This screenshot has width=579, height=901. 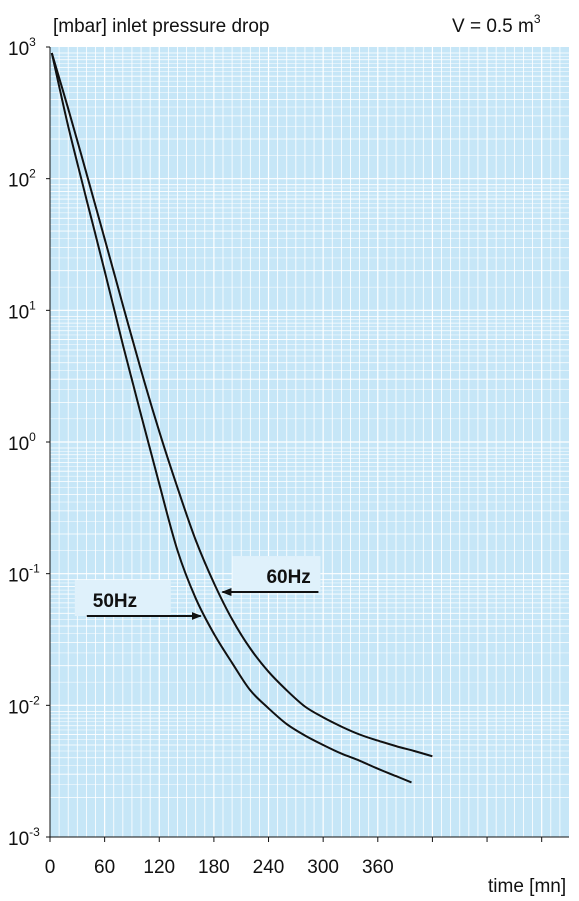 What do you see at coordinates (50, 867) in the screenshot?
I see `x-tick-label: 0` at bounding box center [50, 867].